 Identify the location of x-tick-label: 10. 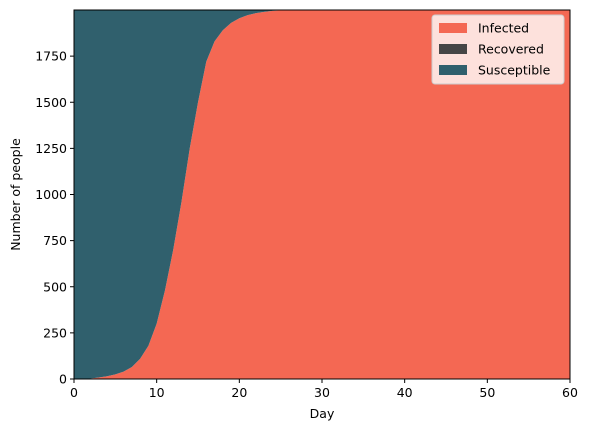
(157, 392).